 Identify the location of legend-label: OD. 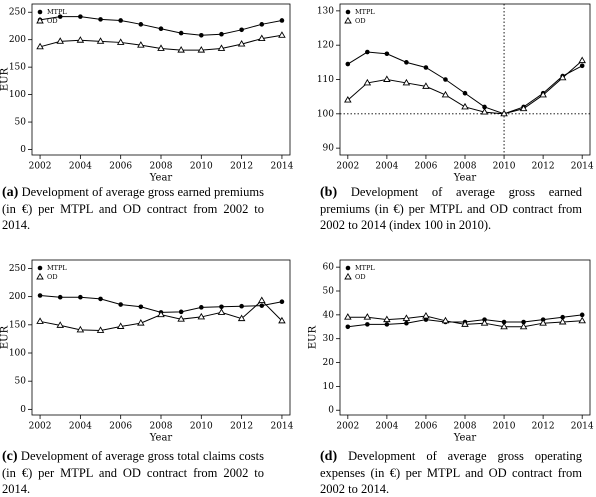
(52, 277).